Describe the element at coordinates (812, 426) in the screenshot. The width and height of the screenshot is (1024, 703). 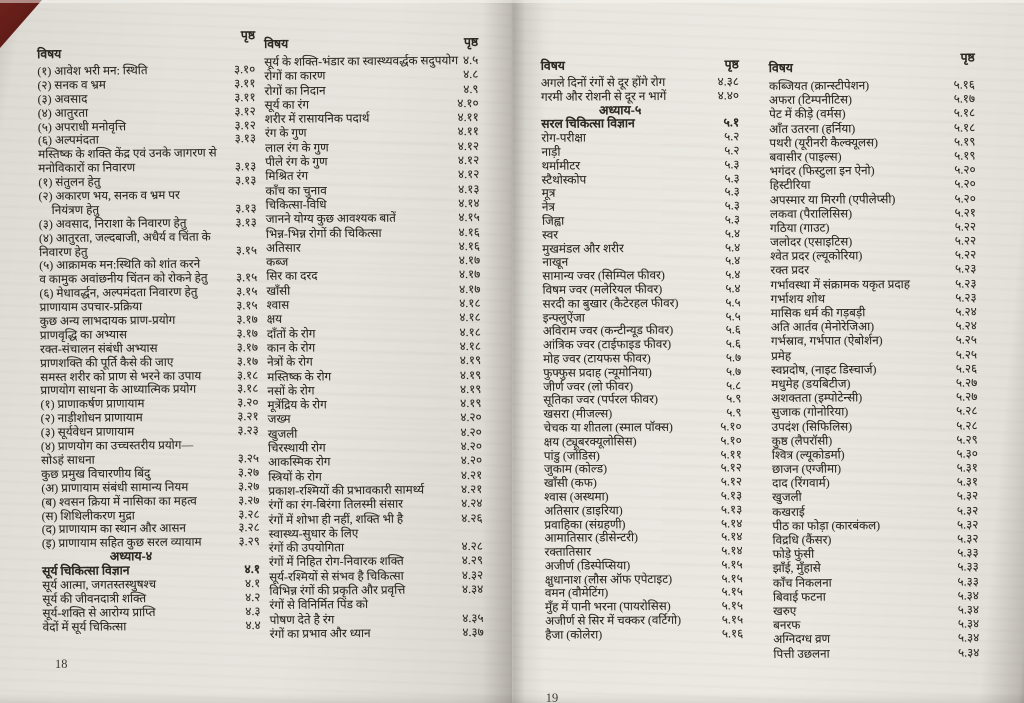
I see `entry-title: उपदंश (सिफिलिस)` at that location.